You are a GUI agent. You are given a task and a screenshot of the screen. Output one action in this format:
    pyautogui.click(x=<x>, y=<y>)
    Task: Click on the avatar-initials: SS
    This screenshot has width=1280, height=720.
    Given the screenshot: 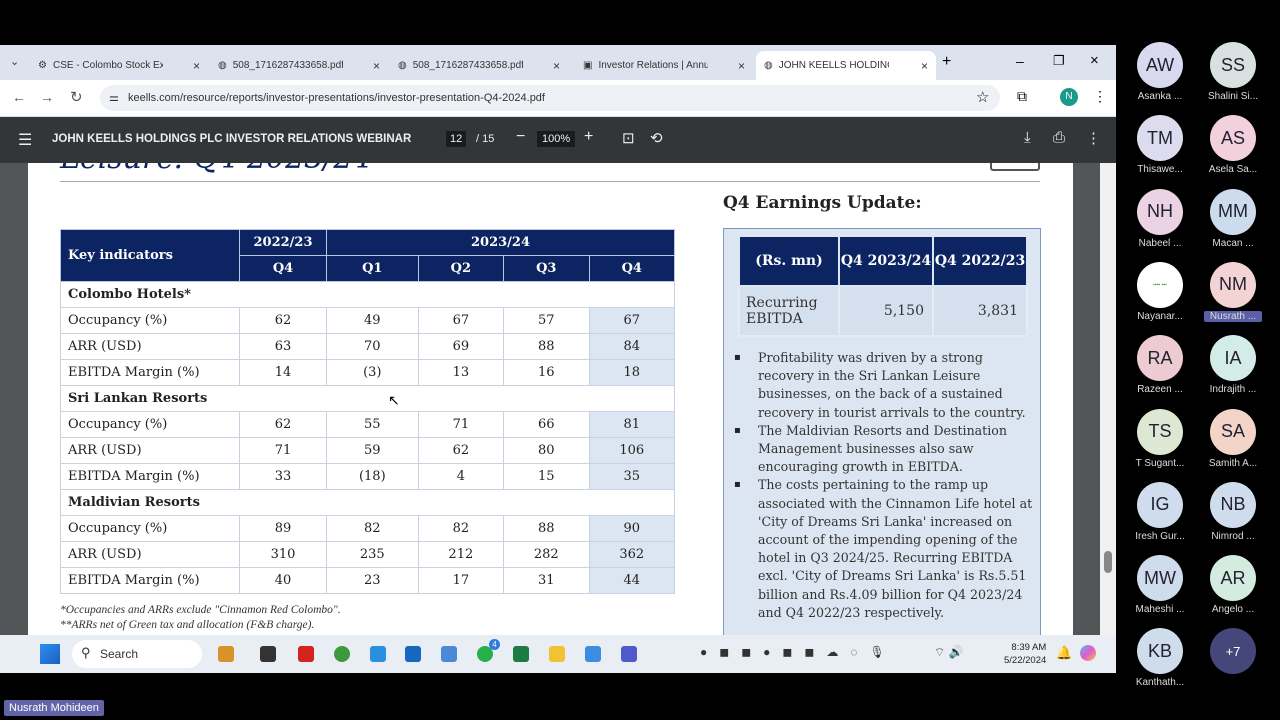 What is the action you would take?
    pyautogui.click(x=1232, y=64)
    